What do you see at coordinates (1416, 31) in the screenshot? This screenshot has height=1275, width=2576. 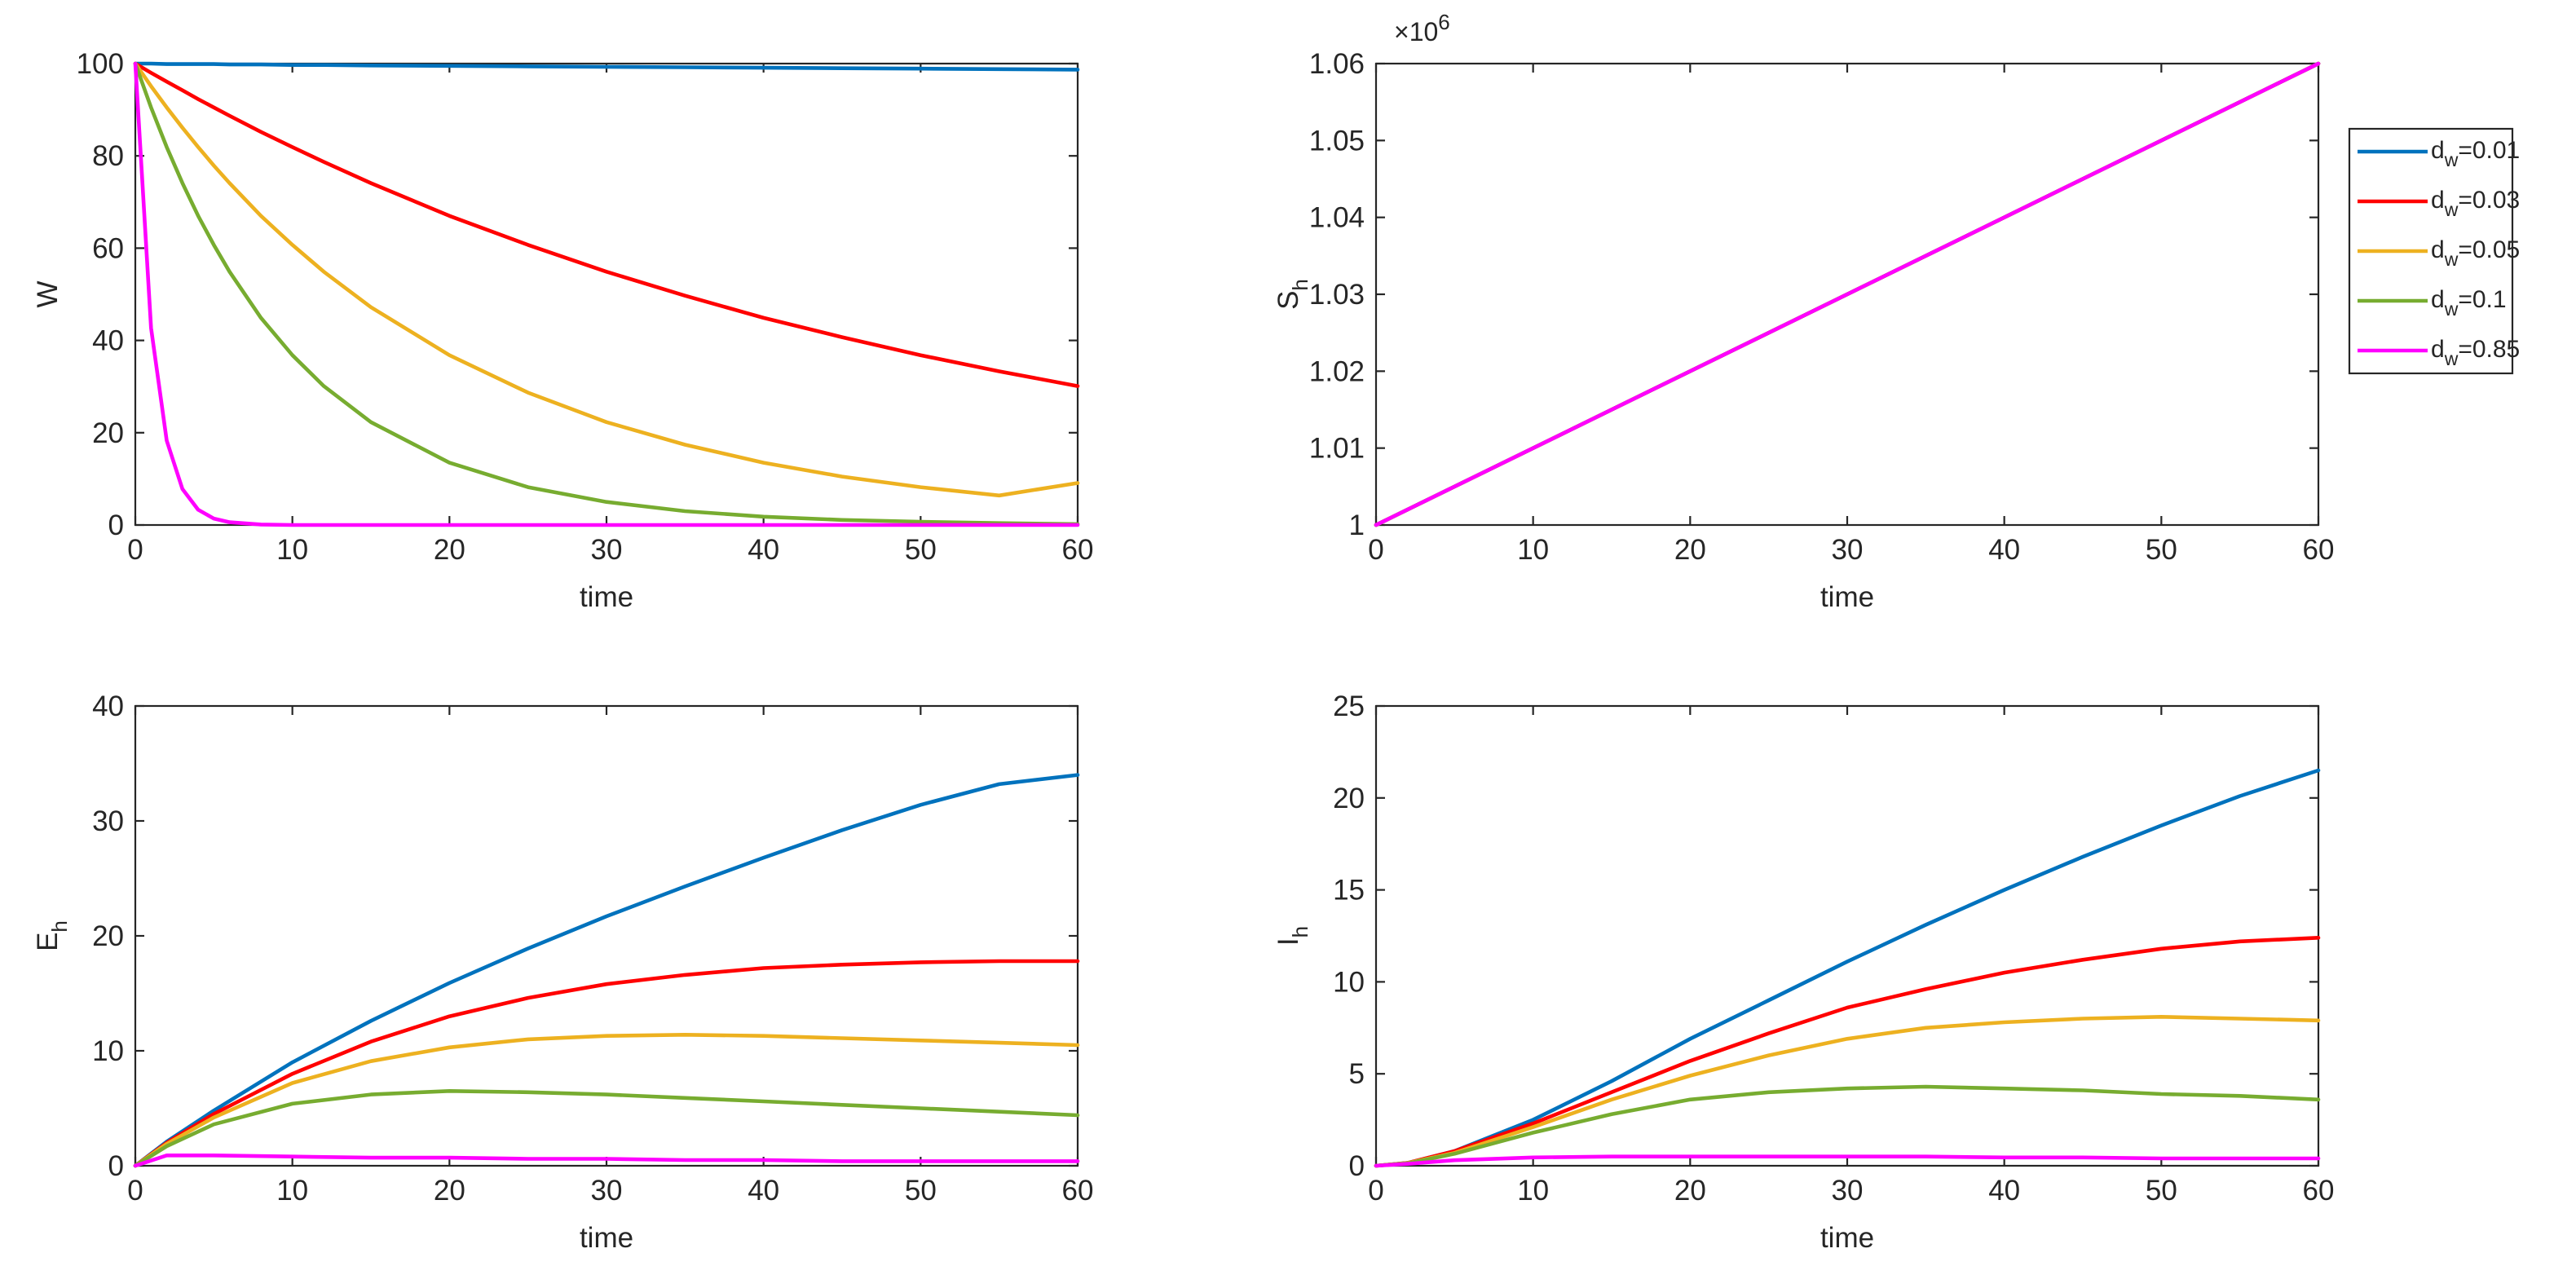 I see `axis-exponent-base: ×10` at bounding box center [1416, 31].